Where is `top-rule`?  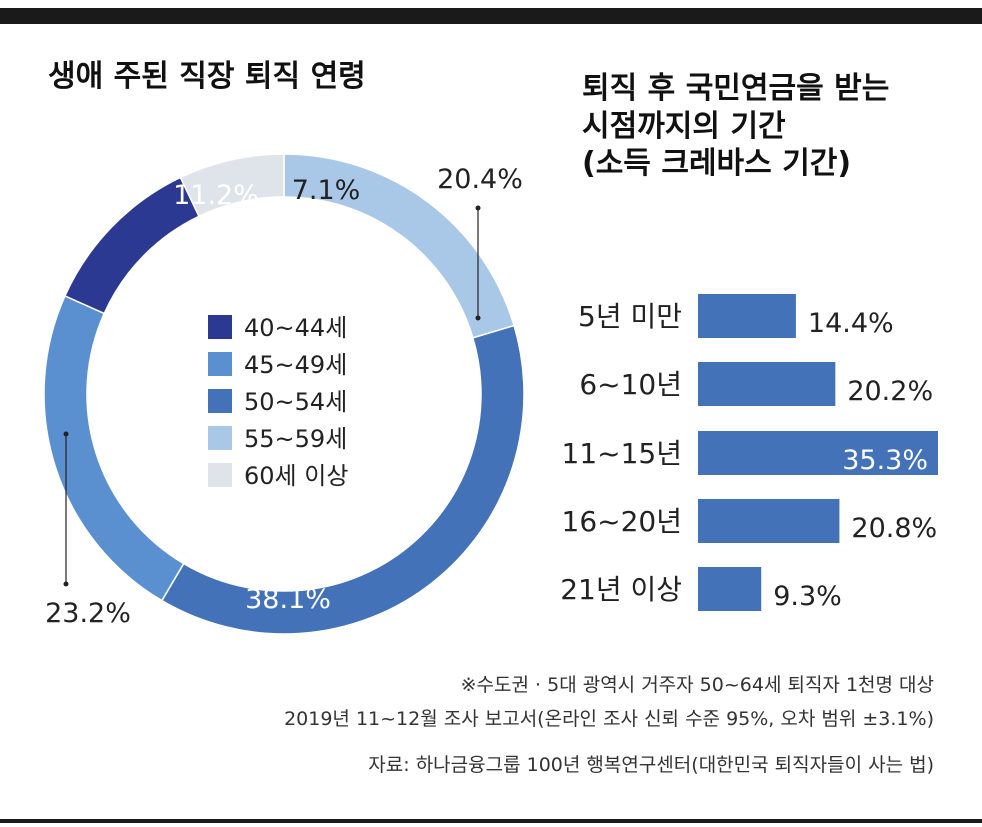
top-rule is located at coordinates (491, 16).